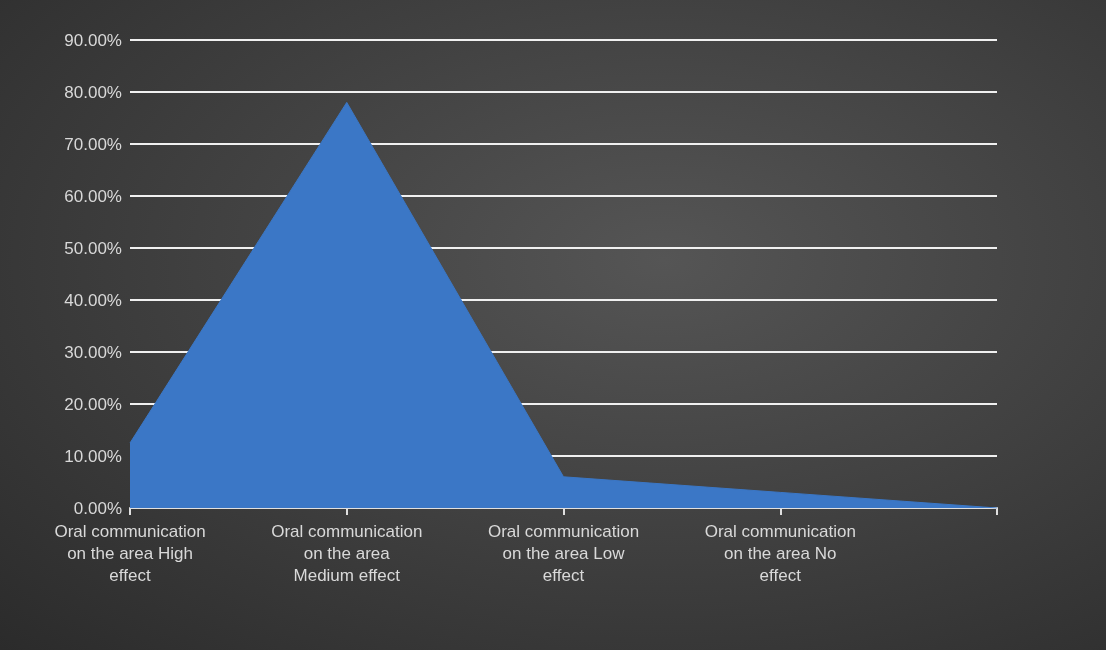  Describe the element at coordinates (93, 300) in the screenshot. I see `y-tick-label: 40.00%` at that location.